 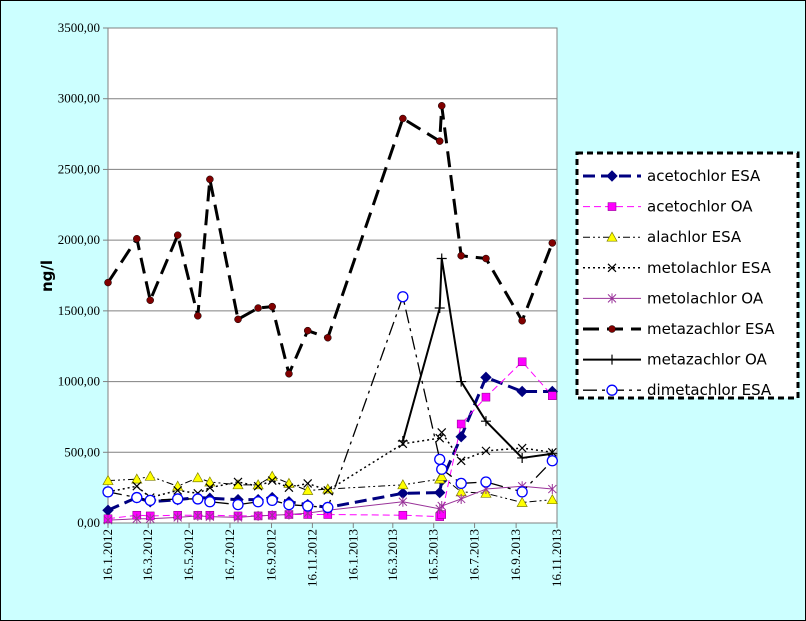 I want to click on y-tick-label: 3500,00, so click(x=79, y=27).